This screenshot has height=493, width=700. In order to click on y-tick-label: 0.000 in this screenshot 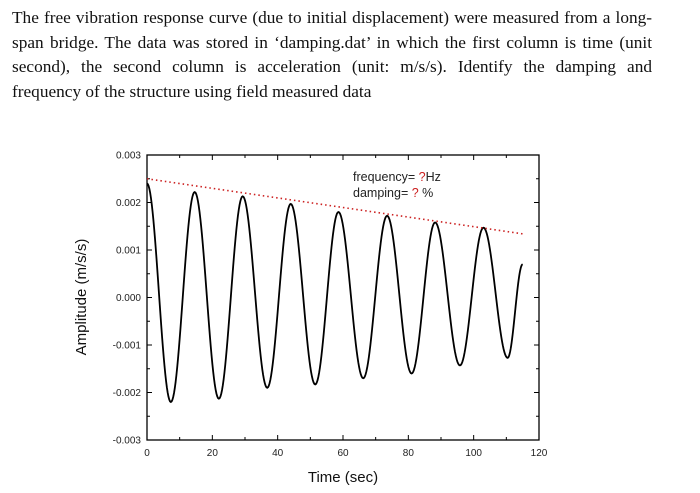, I will do `click(128, 298)`.